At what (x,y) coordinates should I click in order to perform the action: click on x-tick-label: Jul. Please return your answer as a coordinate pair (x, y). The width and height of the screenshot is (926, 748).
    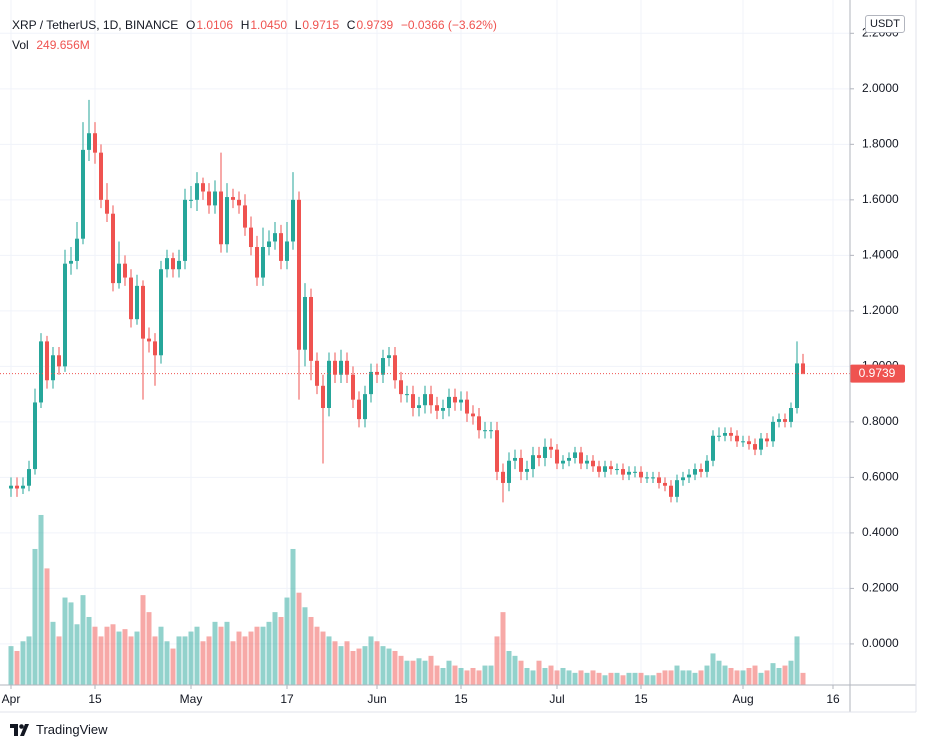
    Looking at the image, I should click on (556, 699).